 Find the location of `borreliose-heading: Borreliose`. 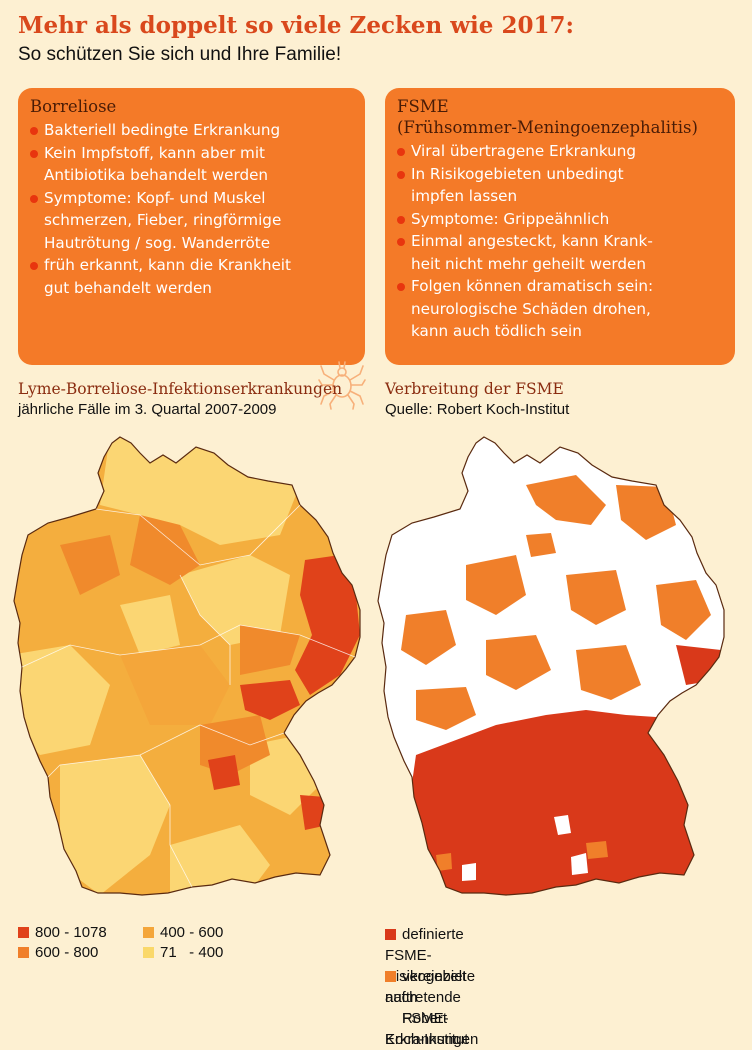

borreliose-heading: Borreliose is located at coordinates (73, 106).